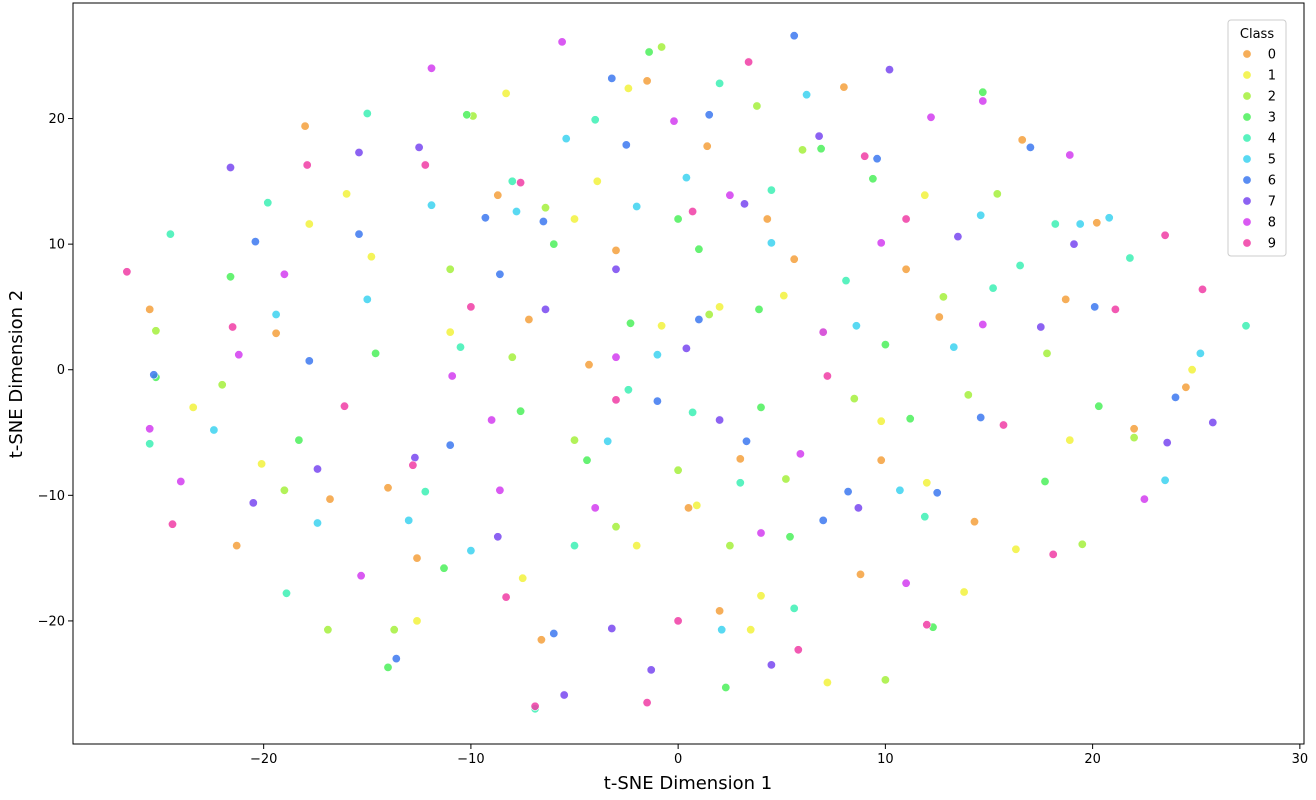 The height and width of the screenshot is (800, 1316). I want to click on y-axis-ticks: −20 −10 0 10 20, so click(55, 370).